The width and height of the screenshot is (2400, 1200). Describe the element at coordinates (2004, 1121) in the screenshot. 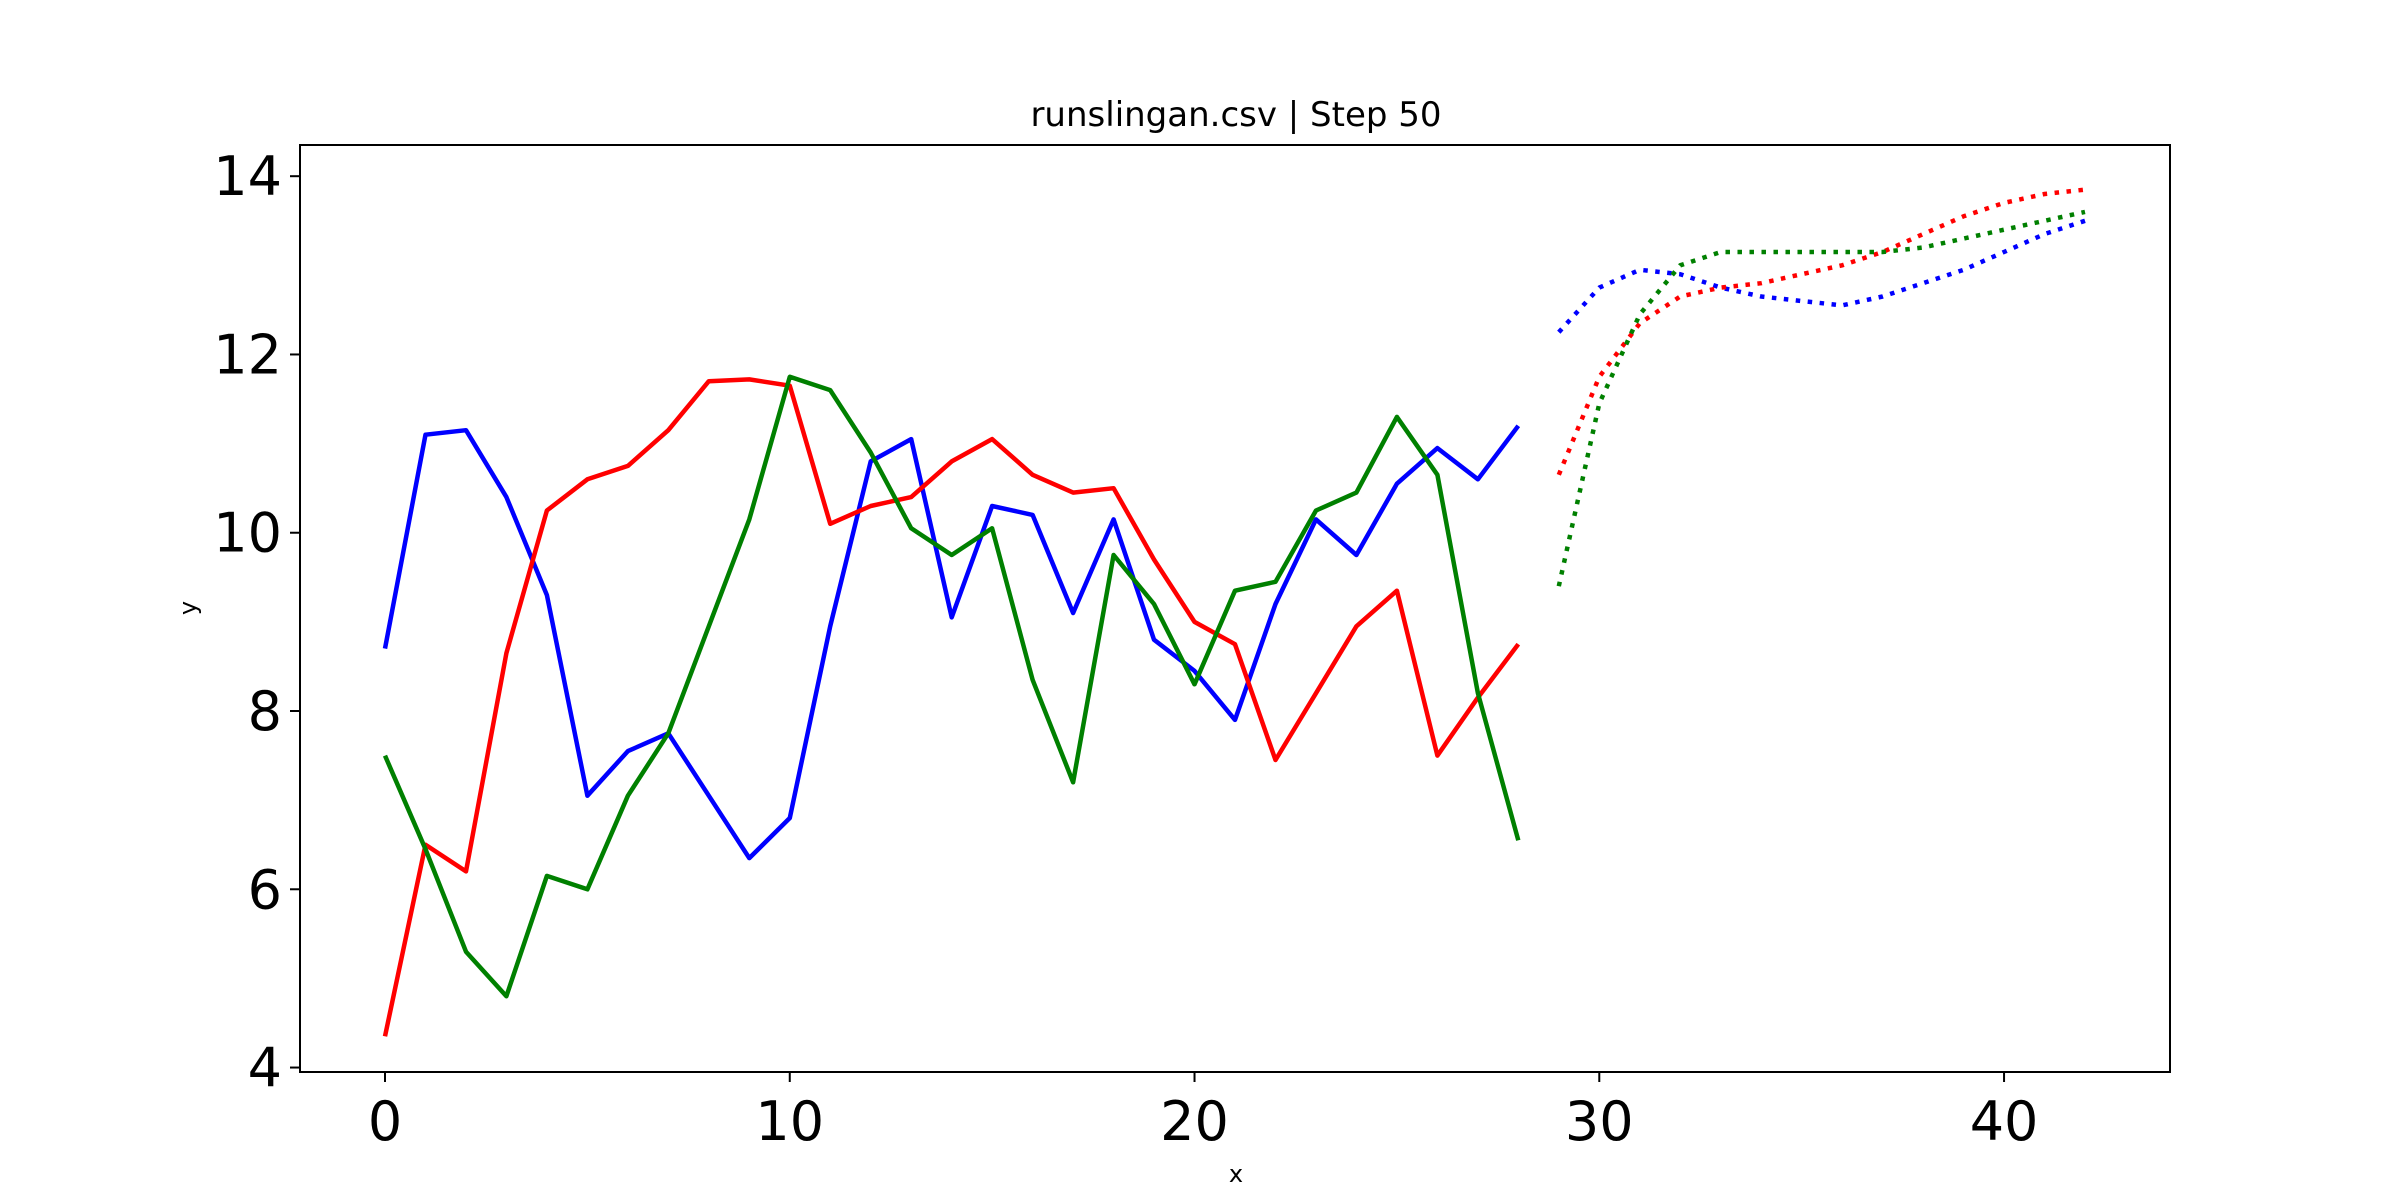

I see `x-tick-label: 40` at that location.